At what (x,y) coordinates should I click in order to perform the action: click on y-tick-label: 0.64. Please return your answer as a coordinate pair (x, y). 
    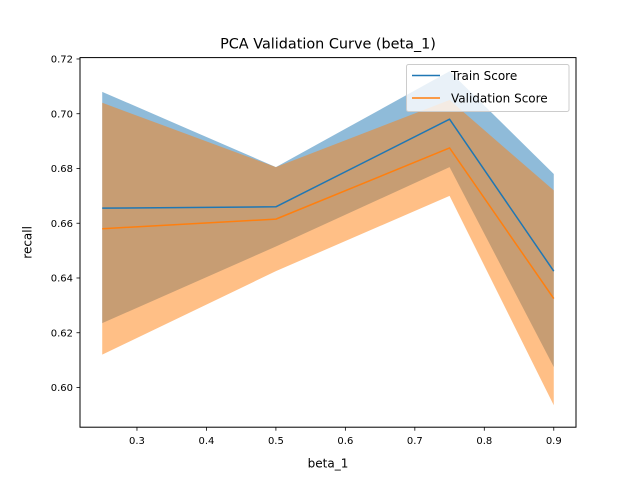
    Looking at the image, I should click on (62, 279).